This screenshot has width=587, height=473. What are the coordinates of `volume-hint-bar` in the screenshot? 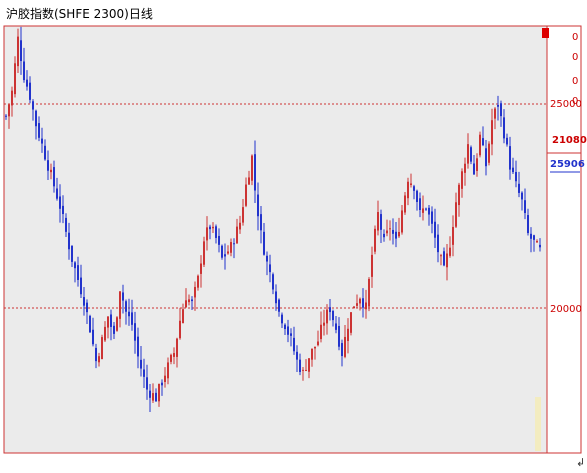 It's located at (538, 424).